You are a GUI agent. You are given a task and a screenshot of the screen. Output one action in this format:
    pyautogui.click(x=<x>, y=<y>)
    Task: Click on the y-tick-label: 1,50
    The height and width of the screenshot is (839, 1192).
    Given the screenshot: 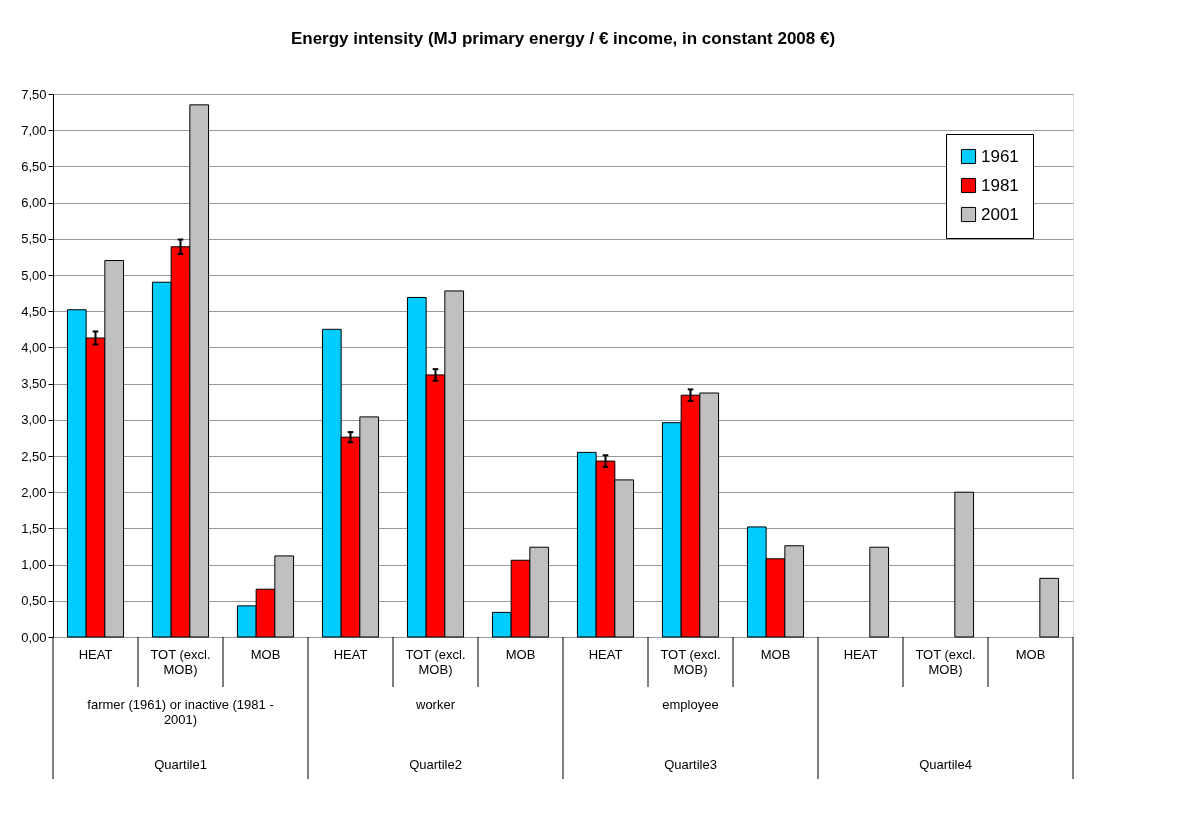 What is the action you would take?
    pyautogui.click(x=34, y=528)
    